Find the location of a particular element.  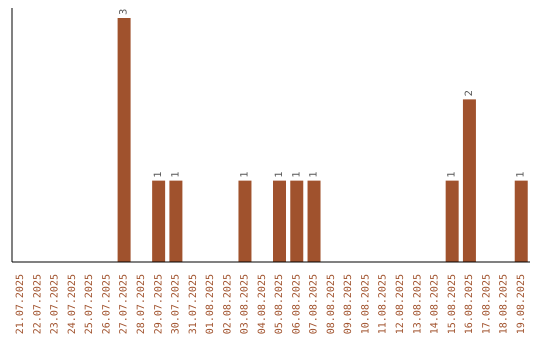

x-tick-label: 04.08.2025 is located at coordinates (262, 304).